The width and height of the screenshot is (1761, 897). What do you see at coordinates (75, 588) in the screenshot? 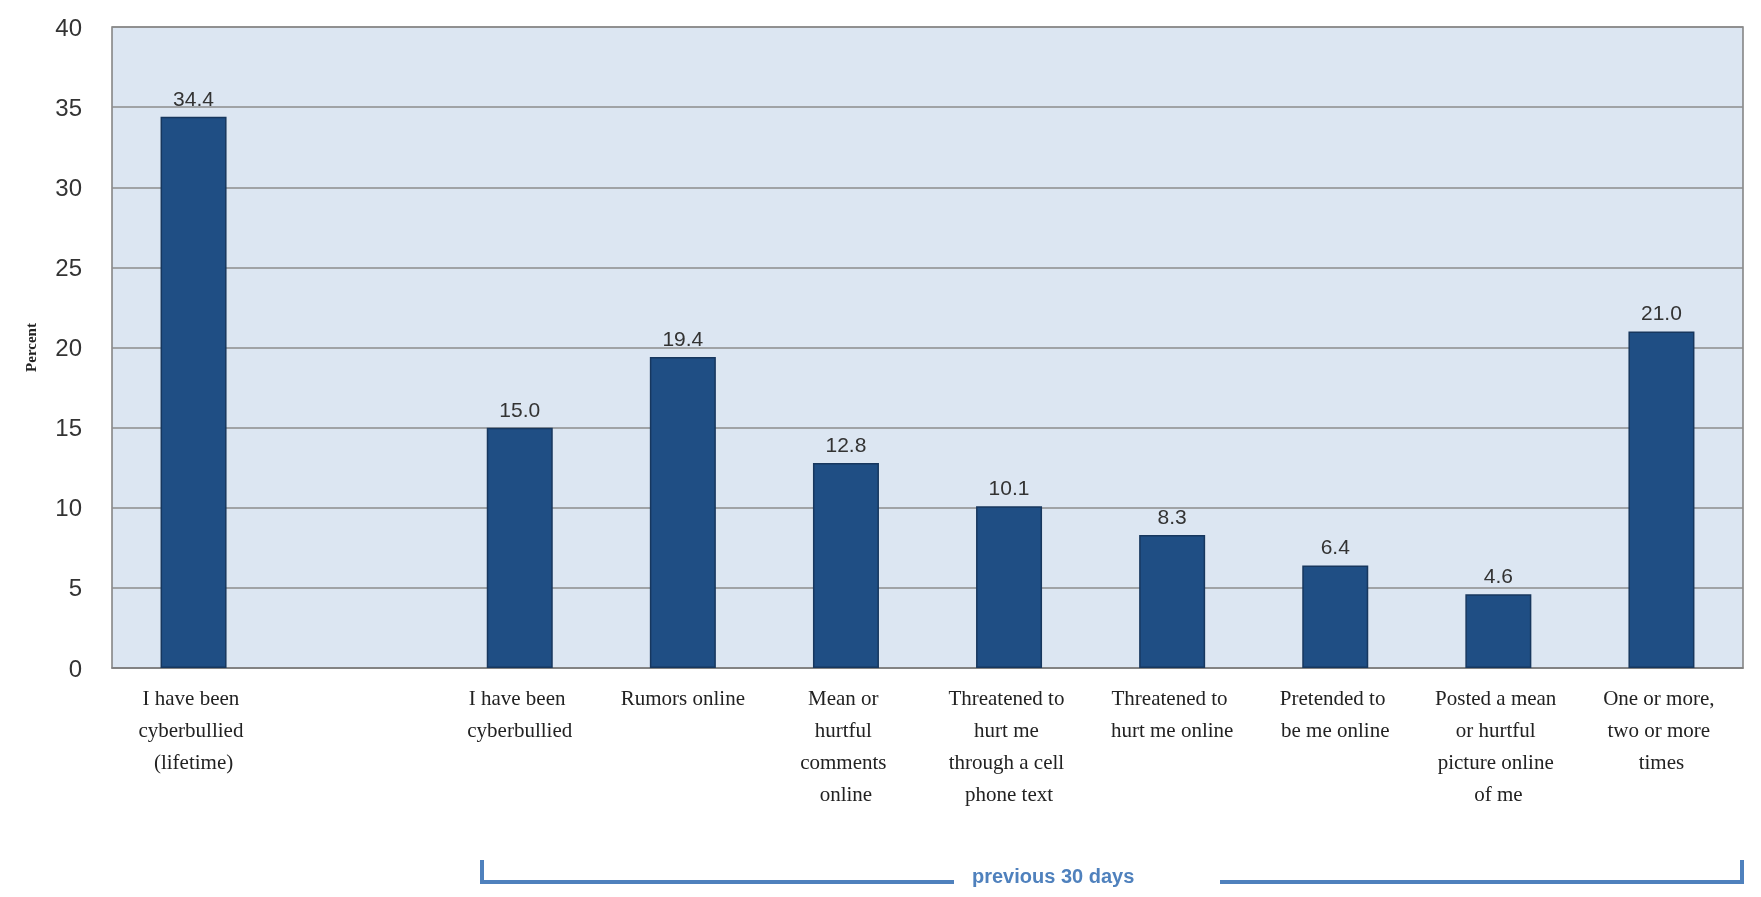
I see `y-tick-label: 5` at bounding box center [75, 588].